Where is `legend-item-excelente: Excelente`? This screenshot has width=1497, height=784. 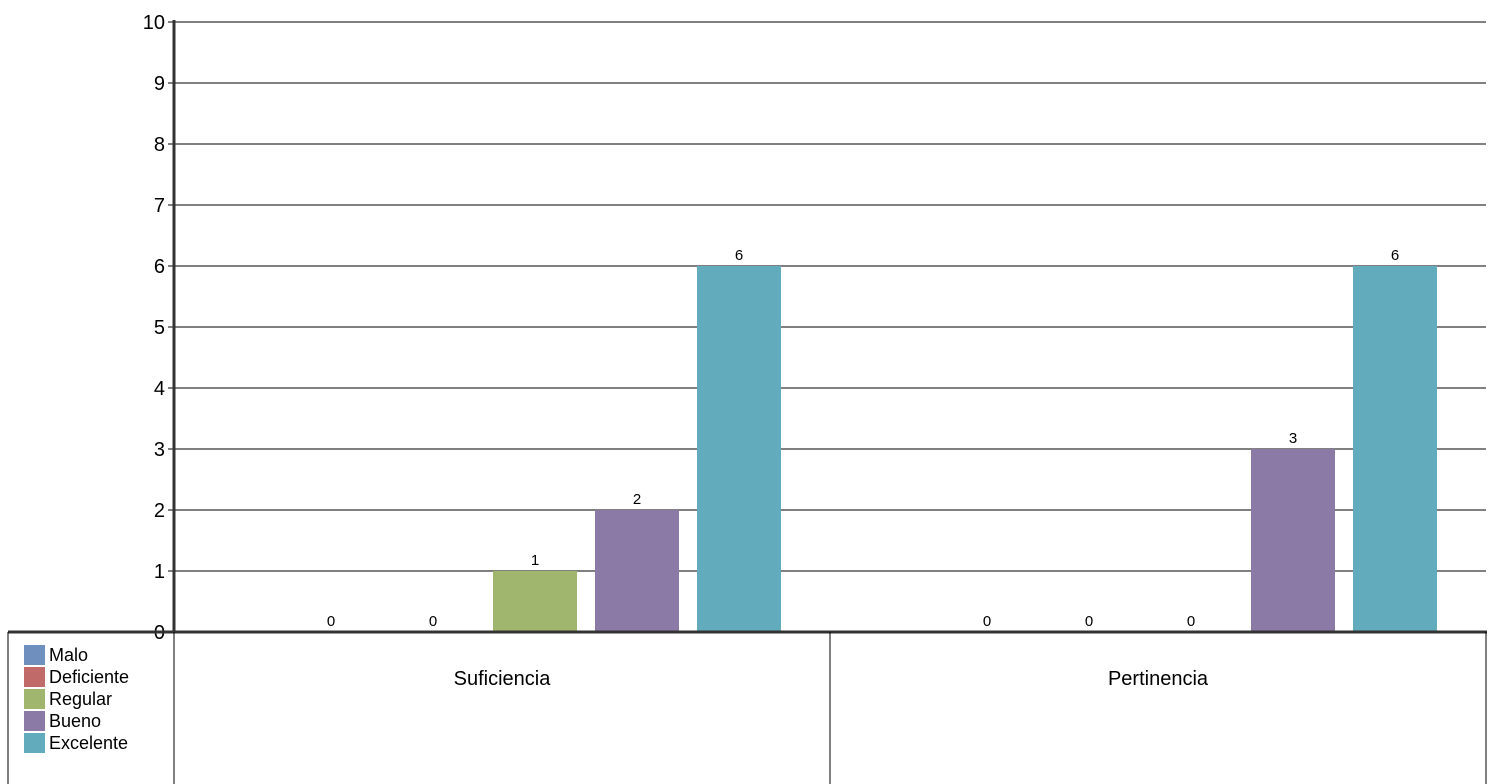
legend-item-excelente: Excelente is located at coordinates (76, 743).